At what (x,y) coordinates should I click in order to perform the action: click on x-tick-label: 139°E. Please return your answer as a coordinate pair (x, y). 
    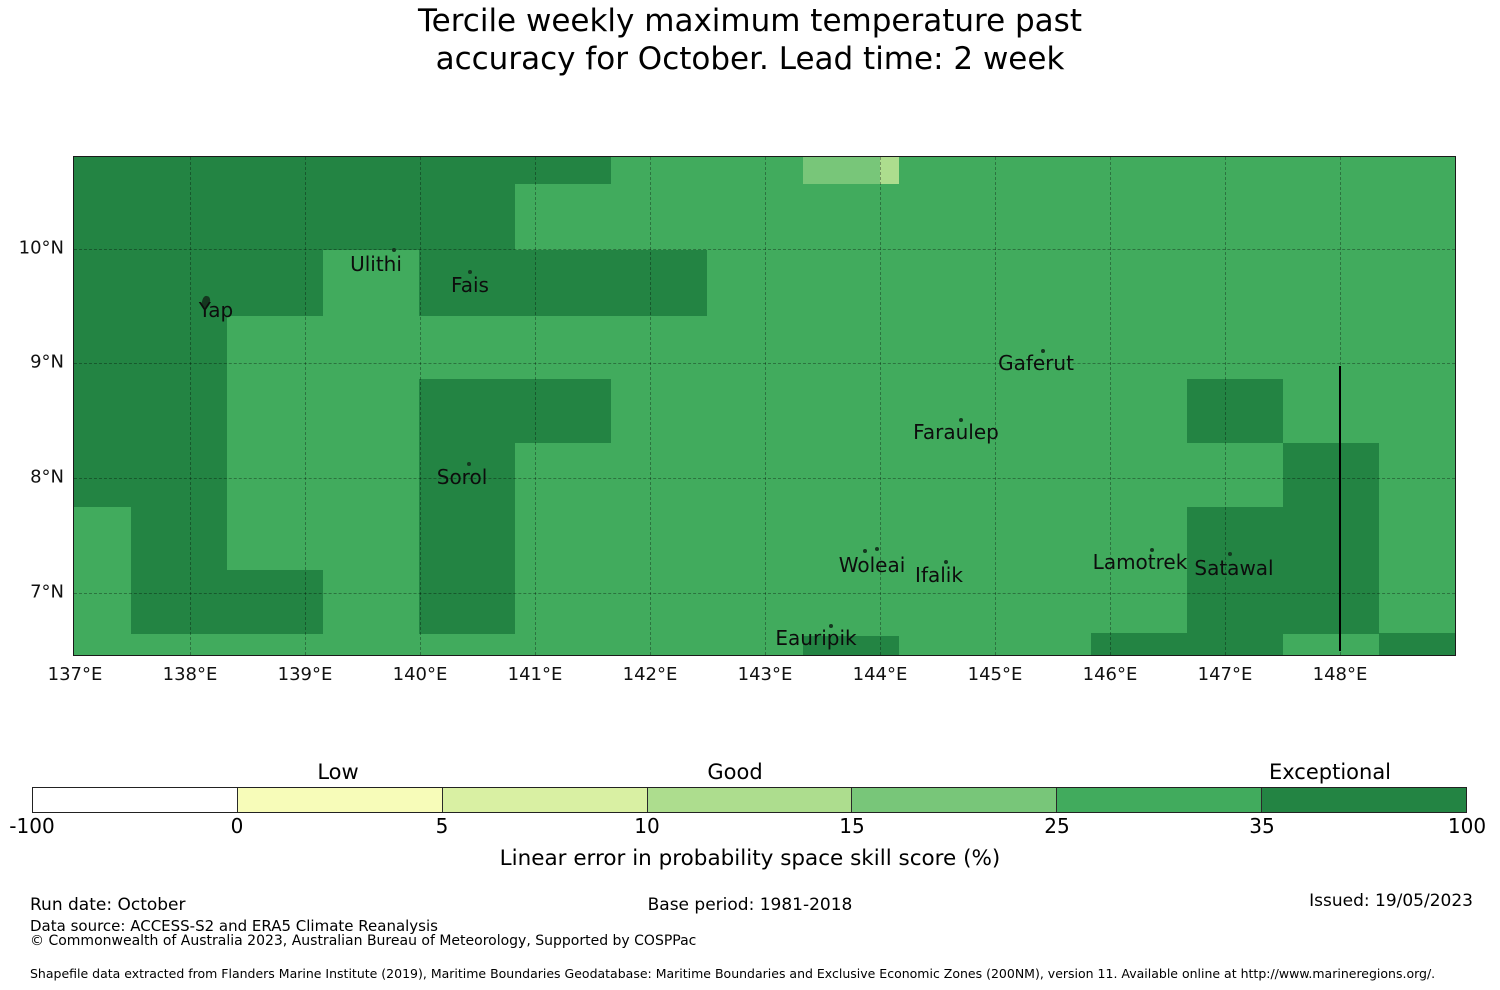
    Looking at the image, I should click on (305, 674).